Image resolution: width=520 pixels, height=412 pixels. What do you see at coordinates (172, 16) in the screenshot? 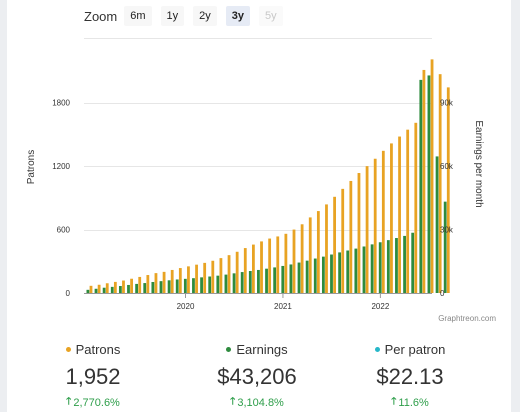
I see `zoom-1y-button: 1y` at bounding box center [172, 16].